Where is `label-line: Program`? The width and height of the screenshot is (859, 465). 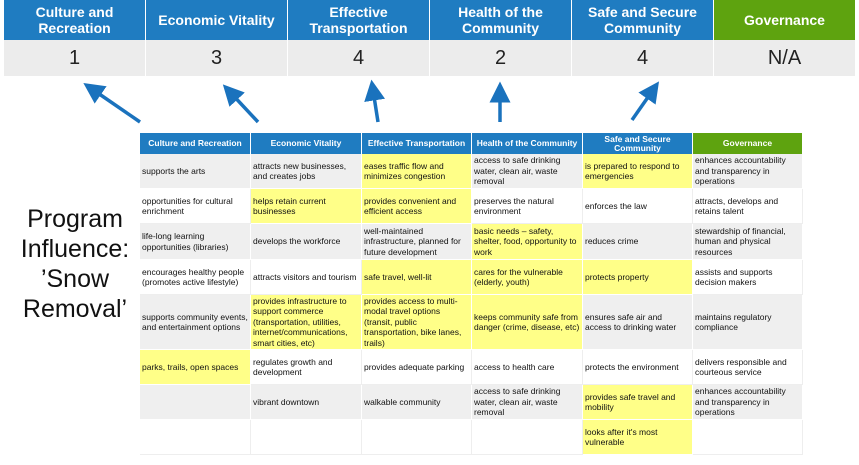 label-line: Program is located at coordinates (75, 219).